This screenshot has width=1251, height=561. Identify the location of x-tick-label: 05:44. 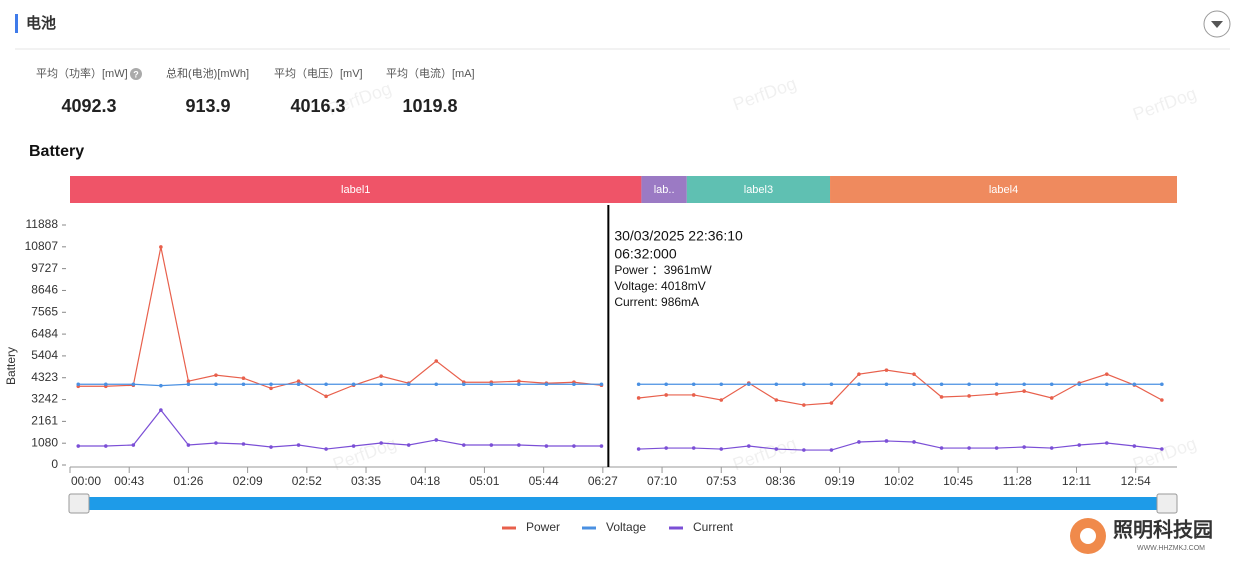
(544, 481).